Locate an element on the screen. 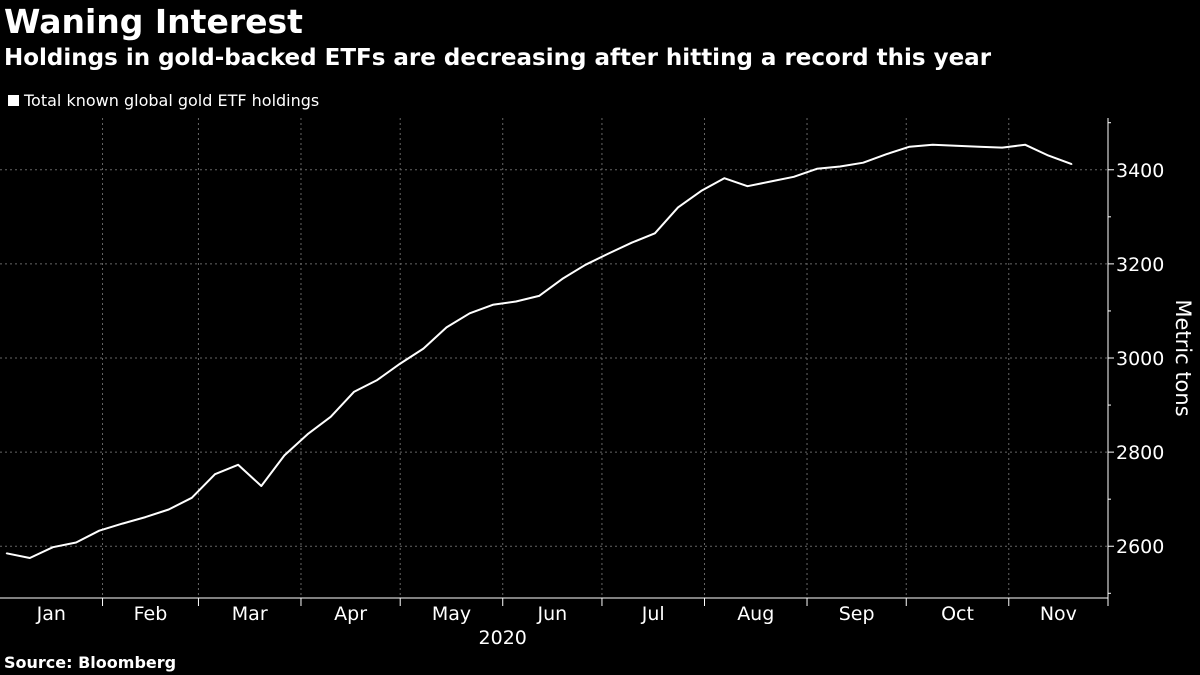 The height and width of the screenshot is (675, 1200). x-tick-label: Jul is located at coordinates (653, 614).